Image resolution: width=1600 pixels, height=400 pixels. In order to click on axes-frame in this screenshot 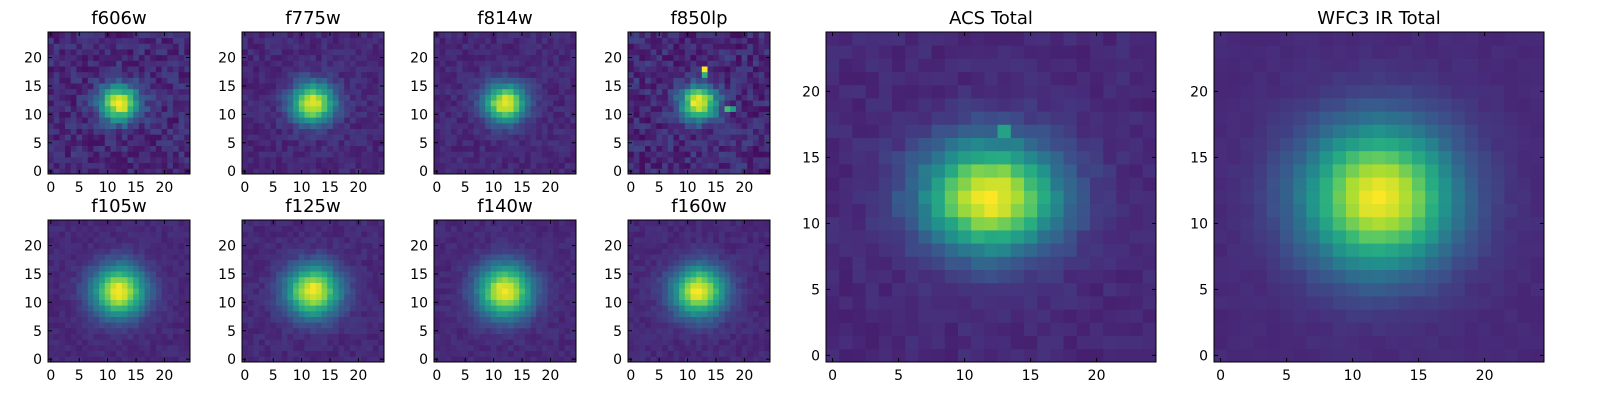, I will do `click(505, 291)`.